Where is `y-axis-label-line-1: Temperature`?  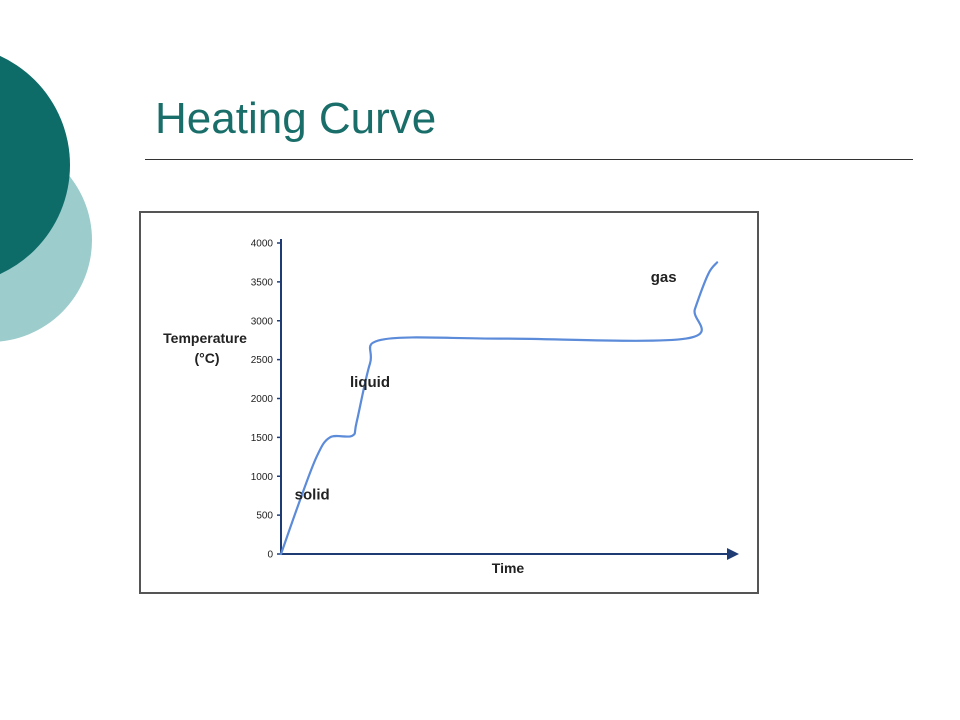 y-axis-label-line-1: Temperature is located at coordinates (205, 338).